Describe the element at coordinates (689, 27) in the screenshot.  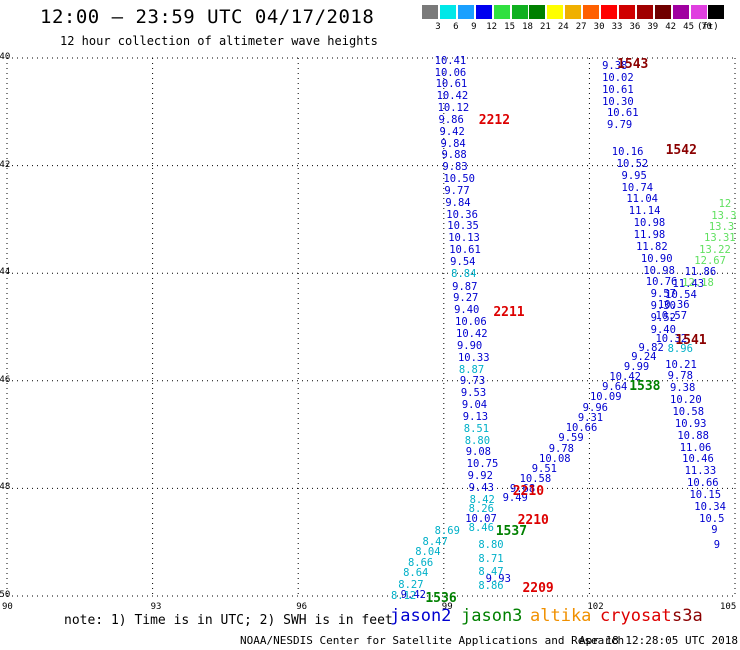
I see `legend-swatch-label: 45` at that location.